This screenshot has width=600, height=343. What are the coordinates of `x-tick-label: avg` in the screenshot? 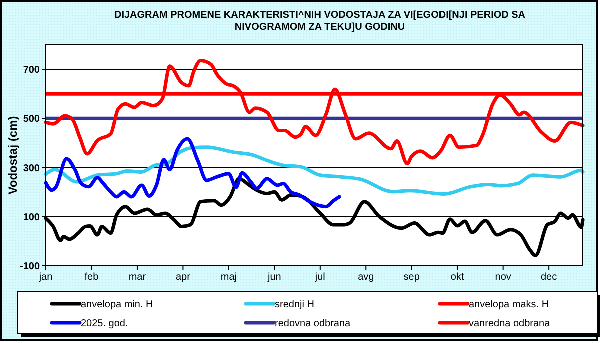 It's located at (366, 277).